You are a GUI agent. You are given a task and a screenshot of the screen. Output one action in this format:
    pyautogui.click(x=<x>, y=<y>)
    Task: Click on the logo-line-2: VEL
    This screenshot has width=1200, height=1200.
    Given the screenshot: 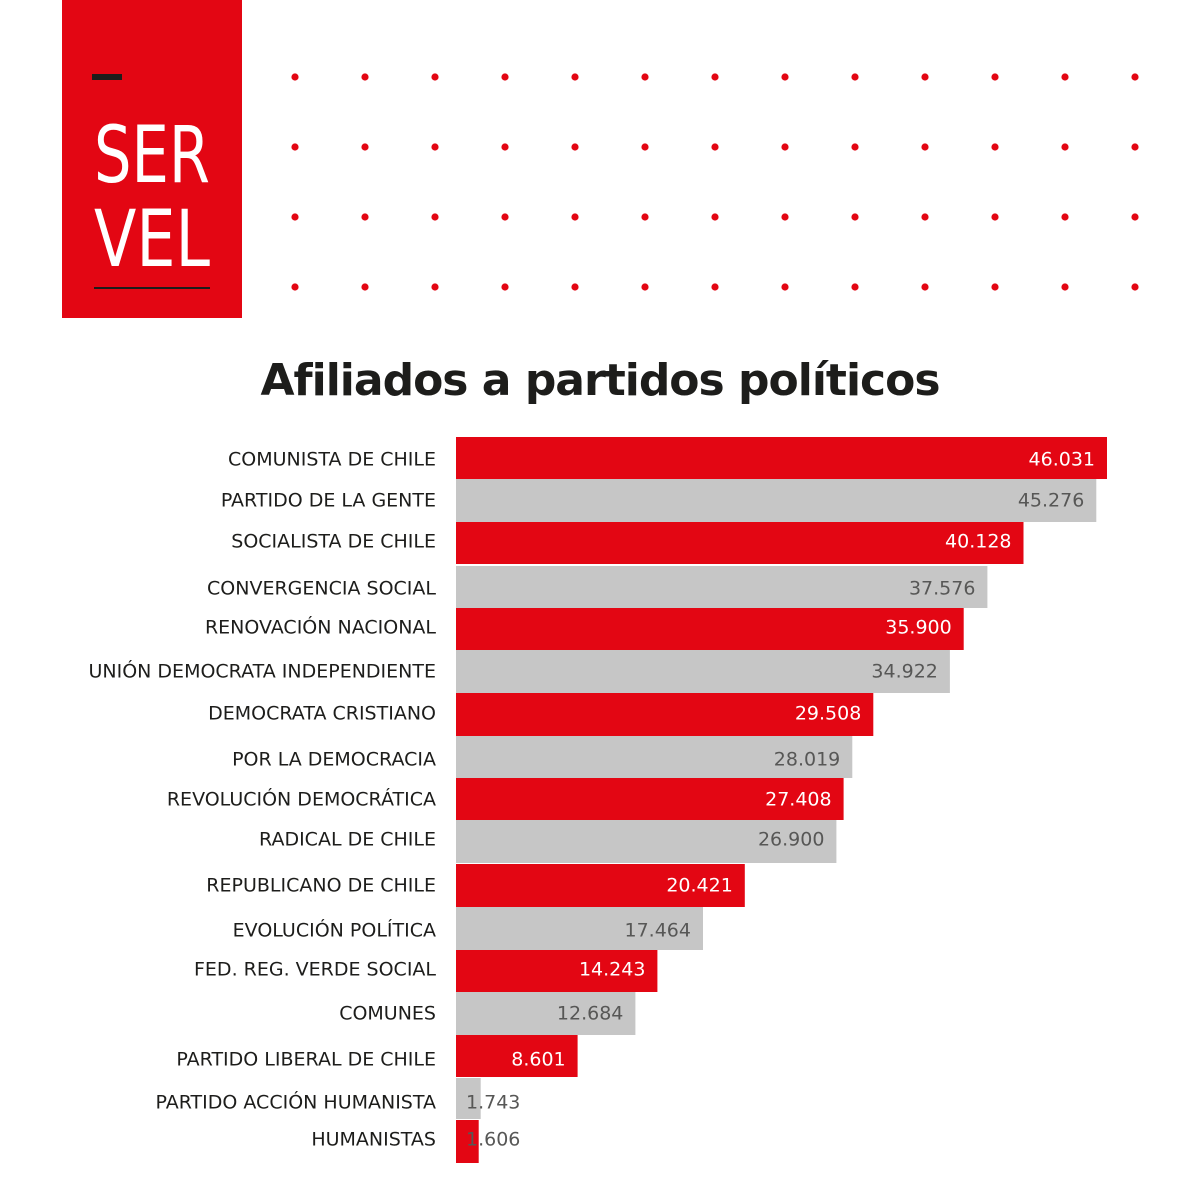 What is the action you would take?
    pyautogui.click(x=152, y=240)
    